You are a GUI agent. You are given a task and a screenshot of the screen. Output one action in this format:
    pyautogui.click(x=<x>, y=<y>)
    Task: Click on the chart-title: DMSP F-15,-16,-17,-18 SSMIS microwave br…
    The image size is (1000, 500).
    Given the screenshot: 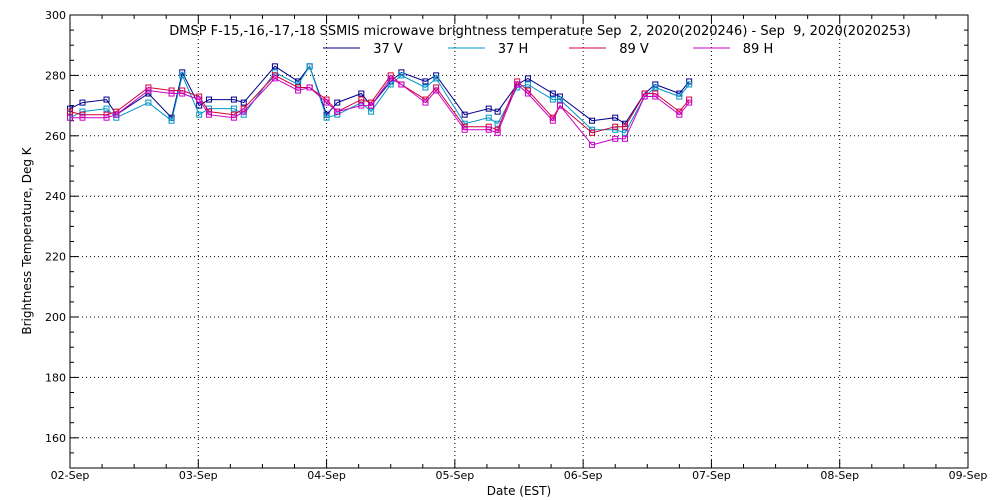 What is the action you would take?
    pyautogui.click(x=540, y=31)
    